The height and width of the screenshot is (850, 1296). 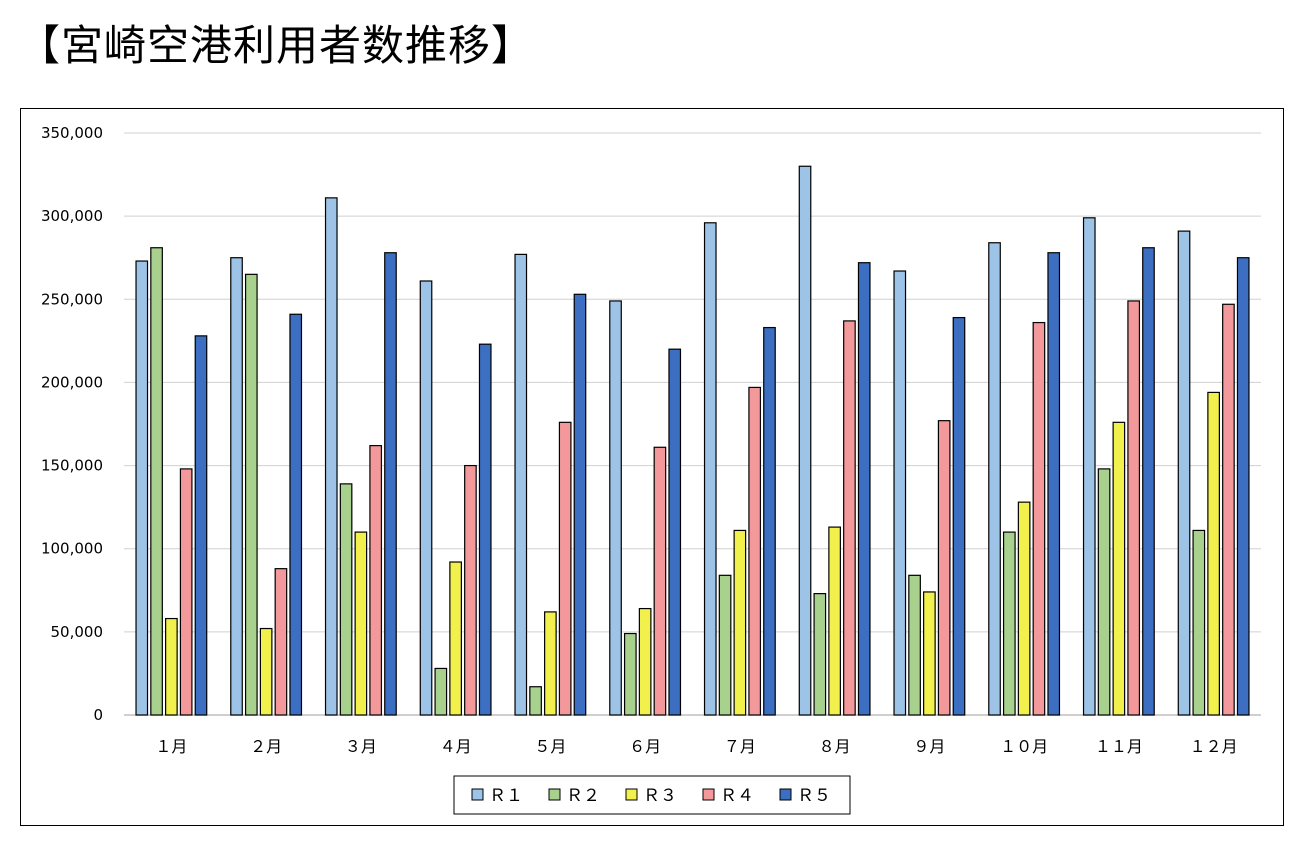 I want to click on y-tick-label: 250,000, so click(x=72, y=299).